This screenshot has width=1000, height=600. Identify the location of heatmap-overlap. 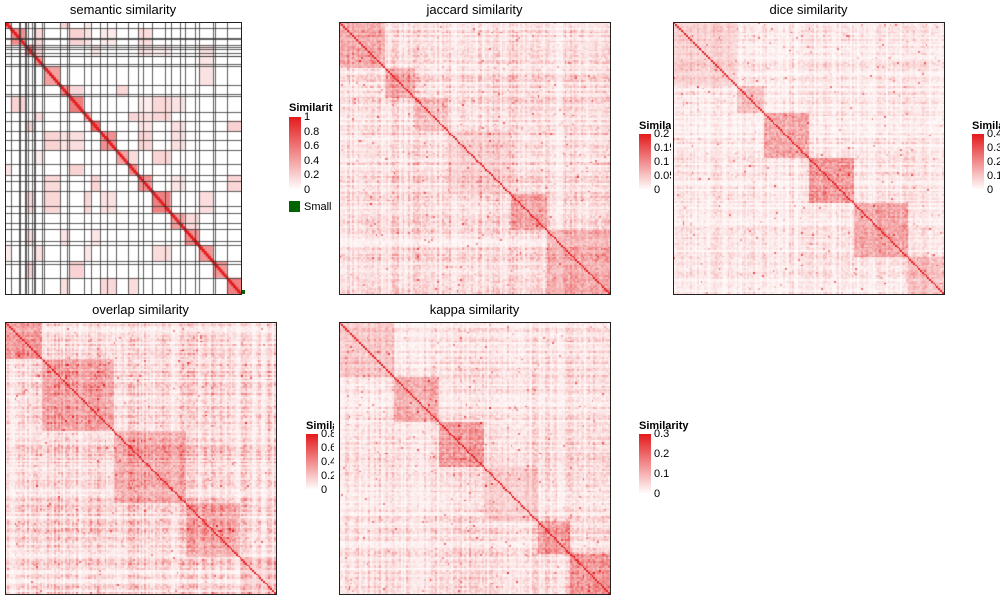
(141, 458).